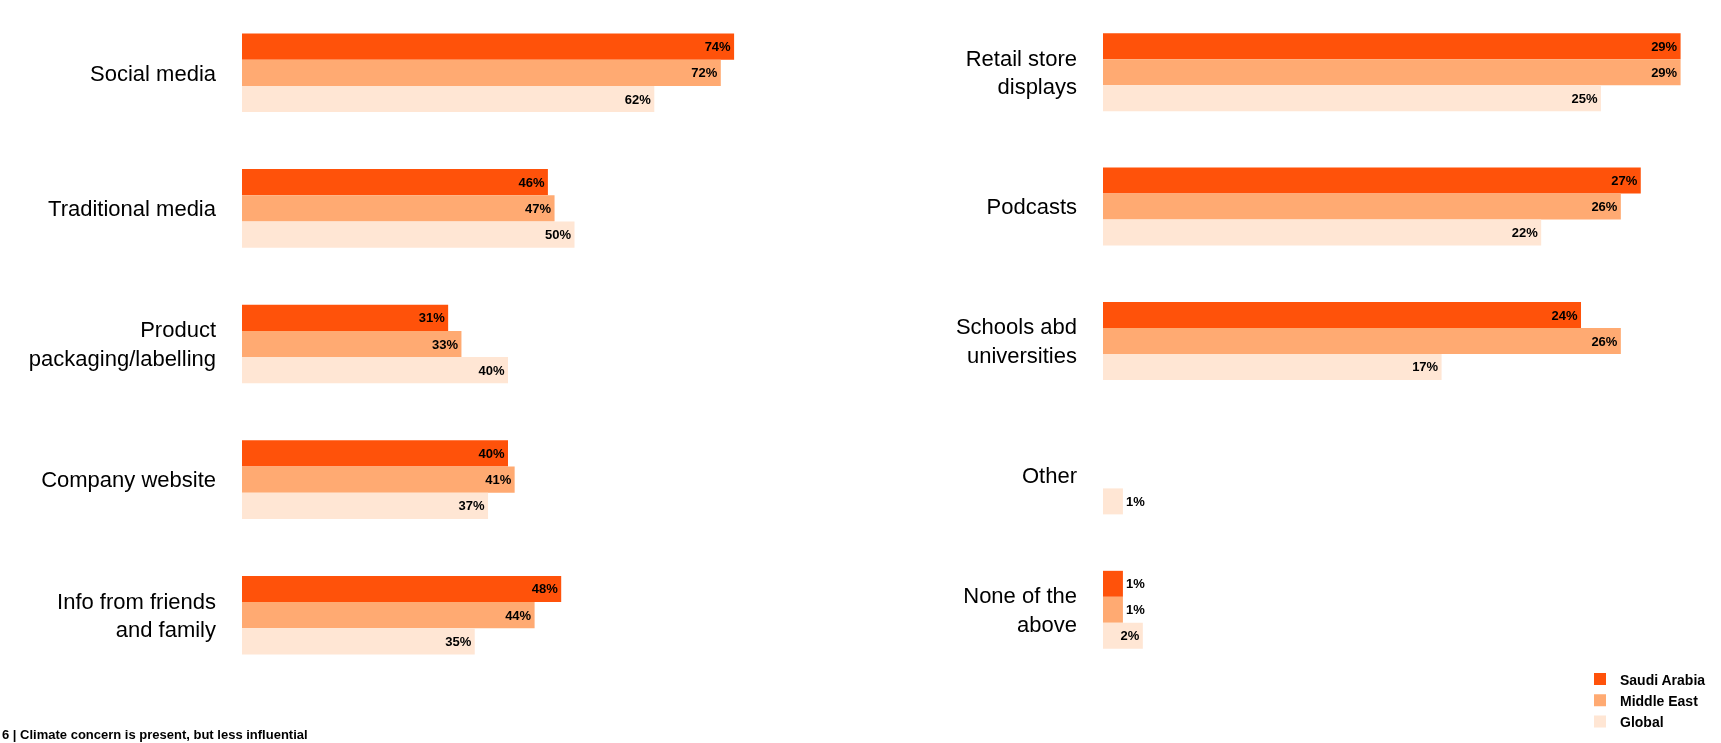 Image resolution: width=1721 pixels, height=743 pixels. I want to click on data-label: 62%, so click(638, 99).